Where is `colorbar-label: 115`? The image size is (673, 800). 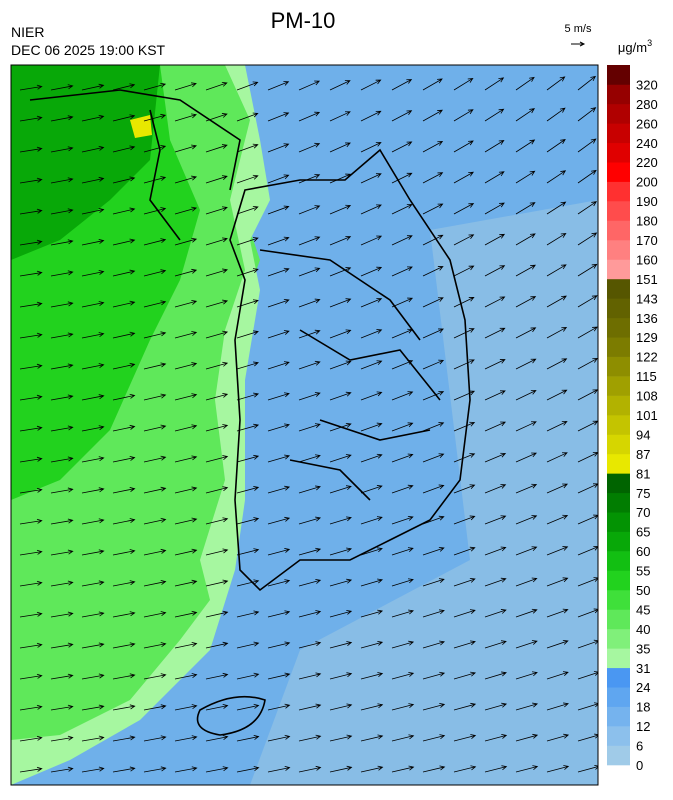 colorbar-label: 115 is located at coordinates (646, 376).